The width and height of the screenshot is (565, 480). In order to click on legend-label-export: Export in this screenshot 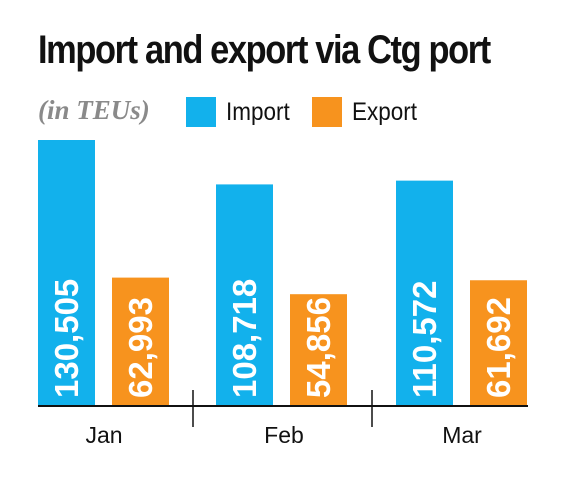, I will do `click(385, 111)`.